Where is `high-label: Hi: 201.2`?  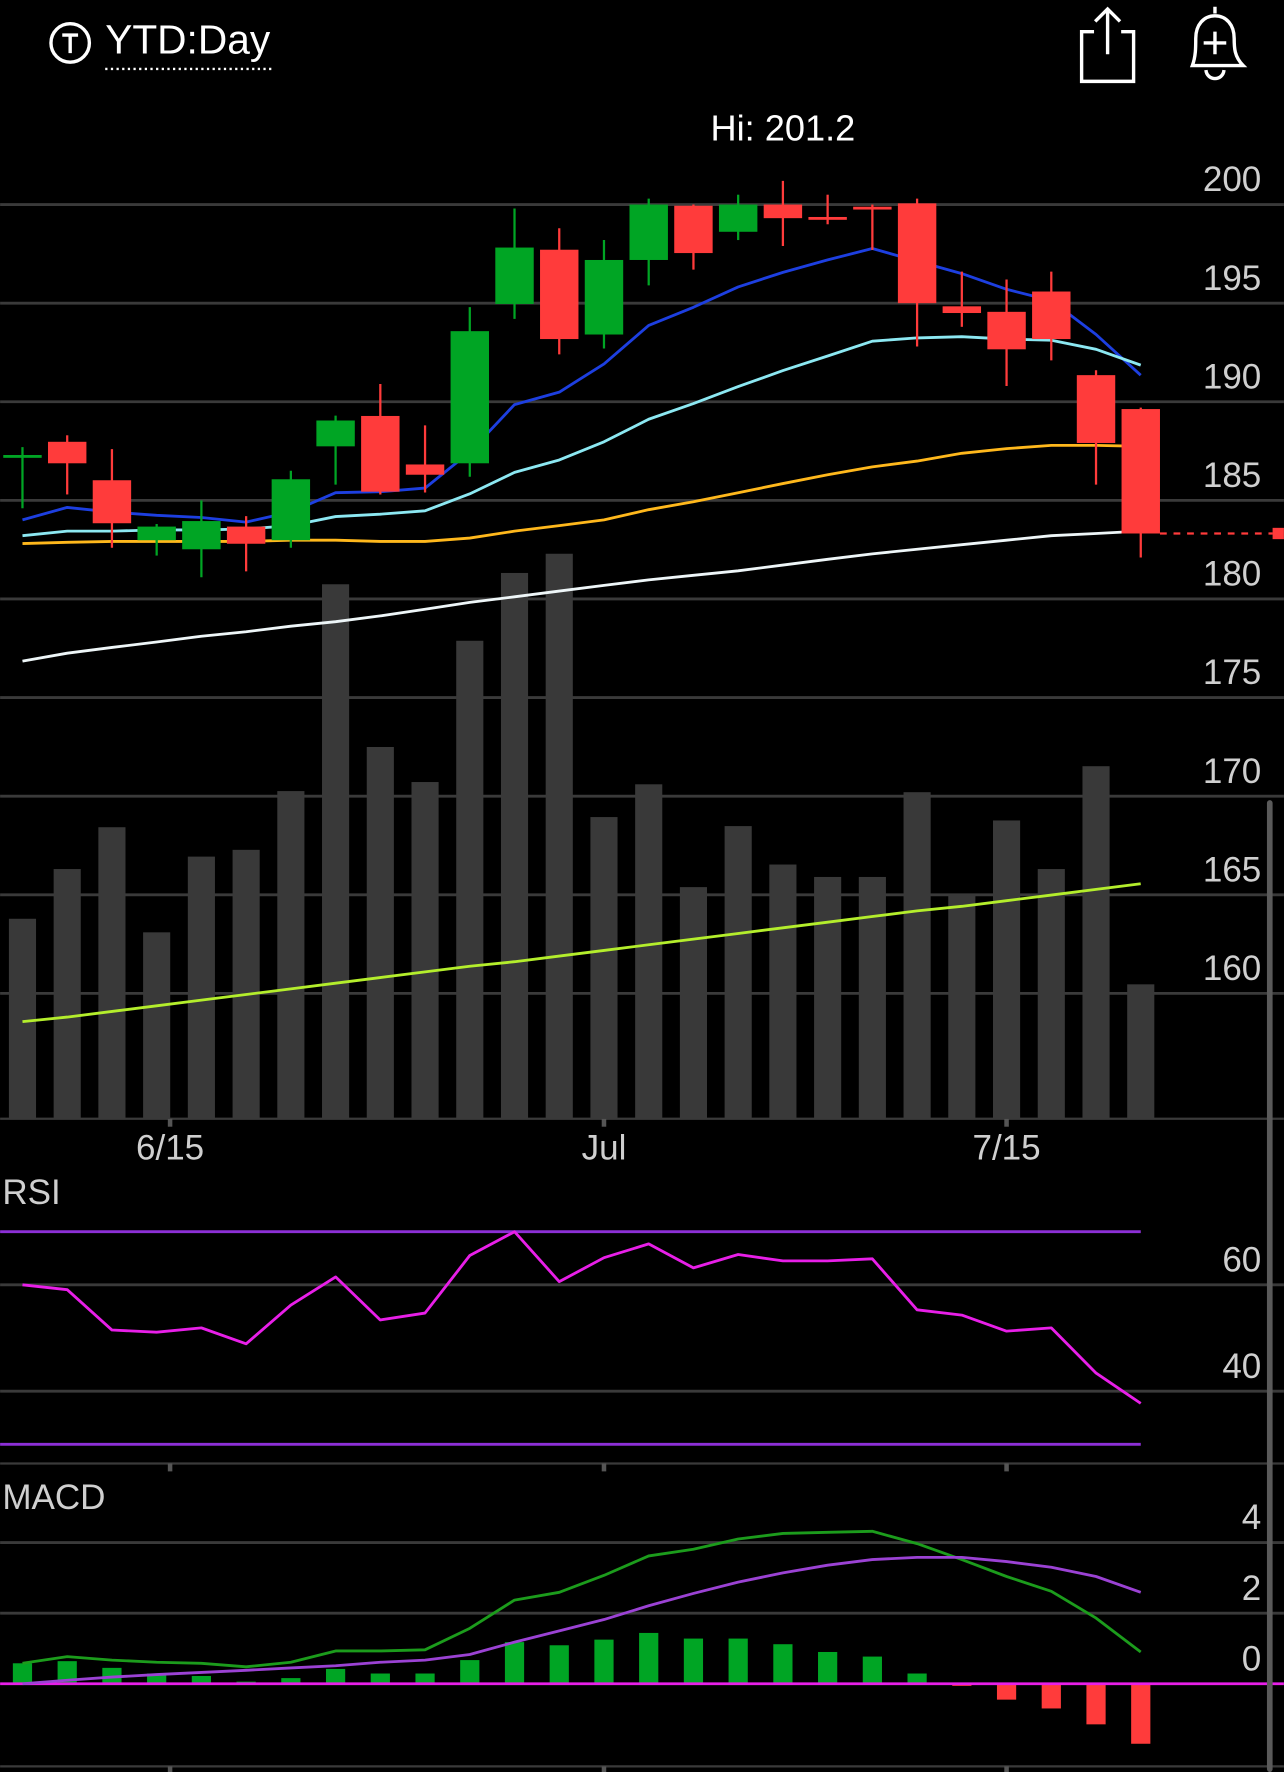 high-label: Hi: 201.2 is located at coordinates (783, 128).